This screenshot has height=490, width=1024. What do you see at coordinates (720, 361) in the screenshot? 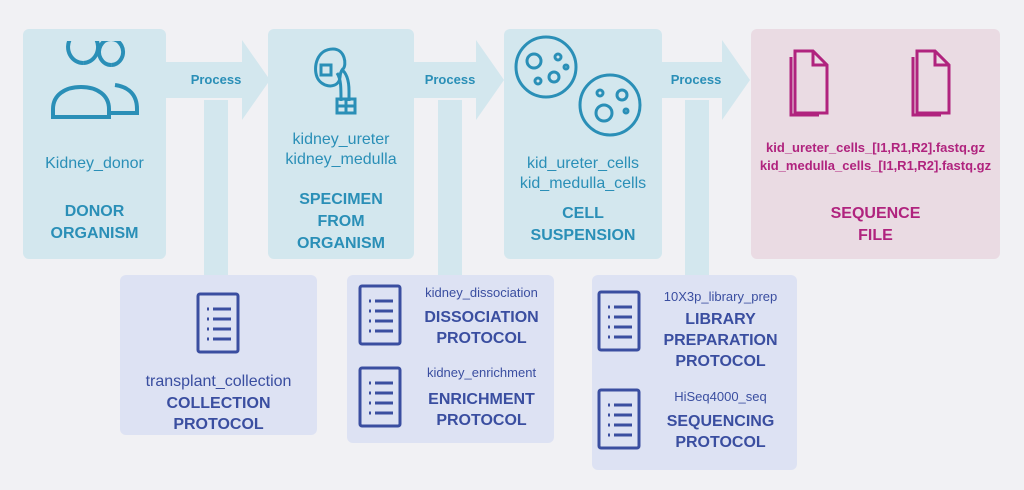
I see `library-protocol-title-line3: PROTOCOL` at bounding box center [720, 361].